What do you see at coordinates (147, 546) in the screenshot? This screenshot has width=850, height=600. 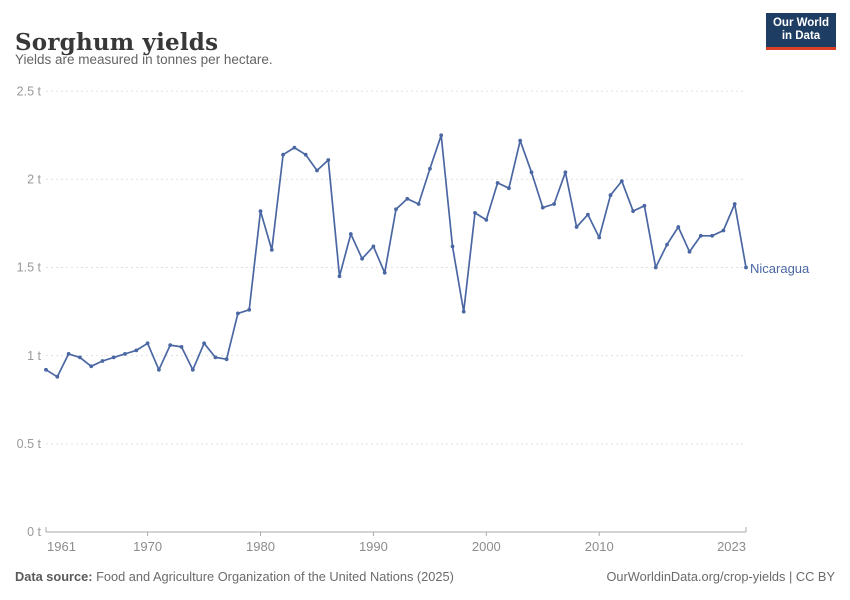 I see `x-axis-tick-label: 1970` at bounding box center [147, 546].